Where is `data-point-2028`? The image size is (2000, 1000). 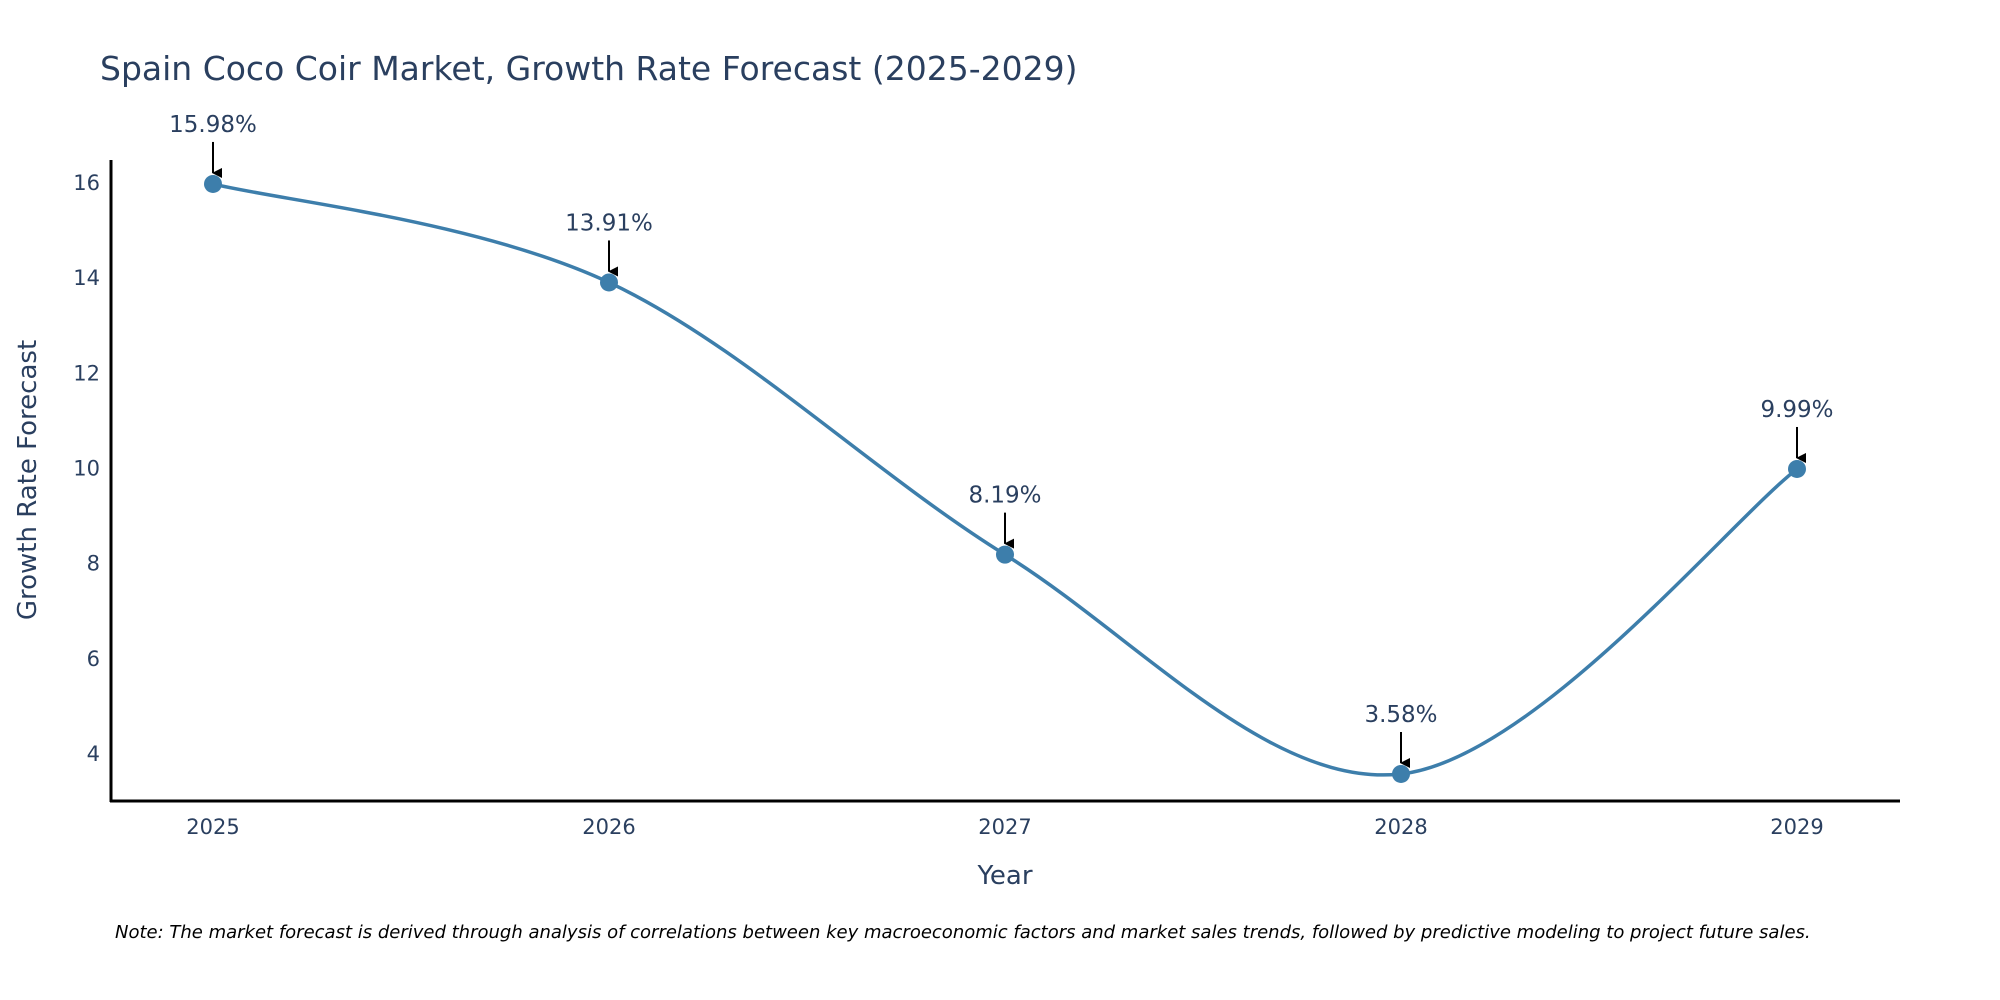 data-point-2028 is located at coordinates (1401, 773).